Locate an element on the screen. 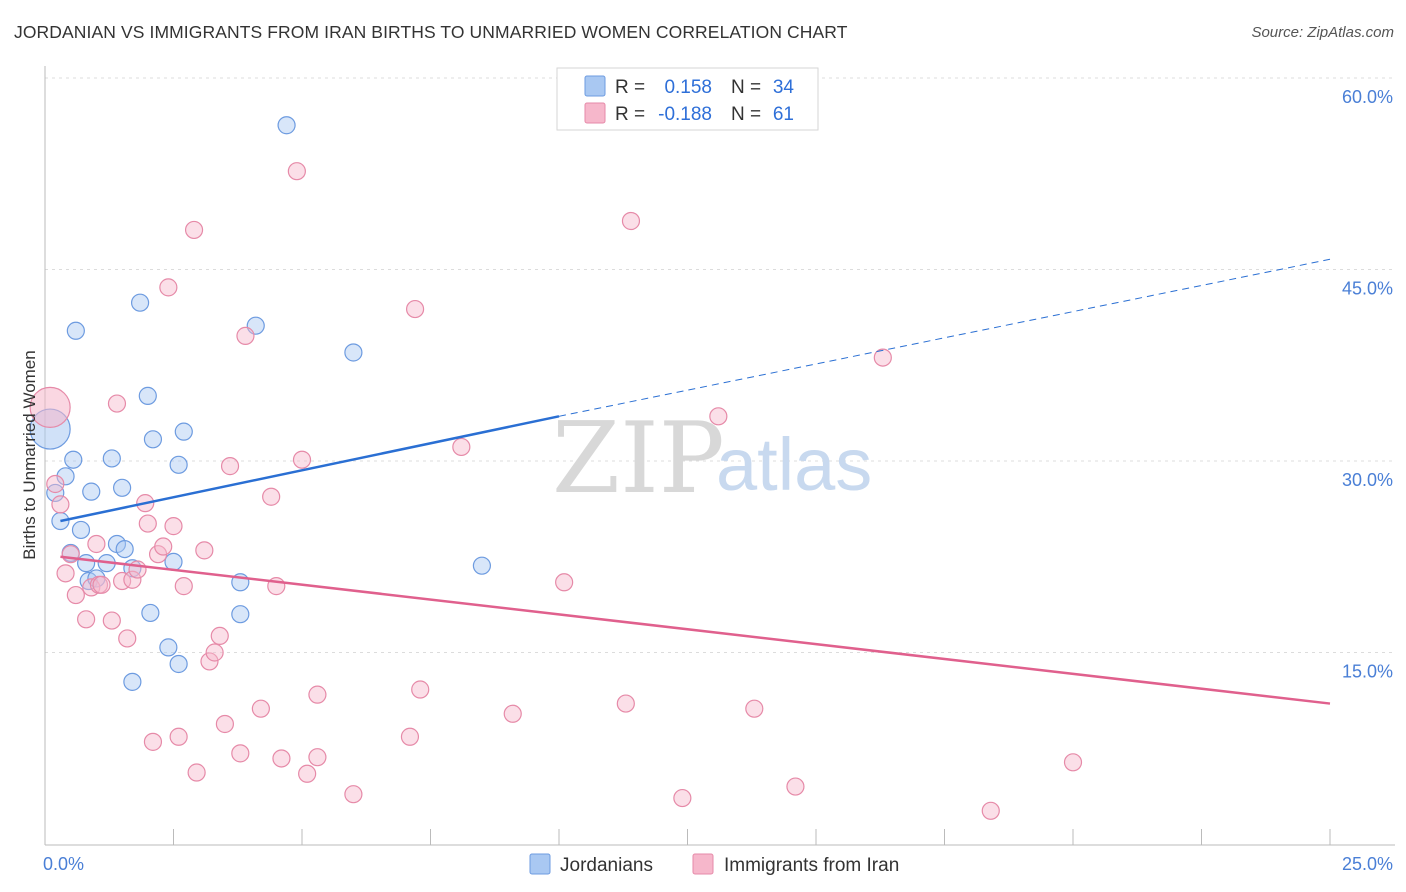 This screenshot has width=1406, height=892. watermark: ZIP atlas is located at coordinates (712, 459).